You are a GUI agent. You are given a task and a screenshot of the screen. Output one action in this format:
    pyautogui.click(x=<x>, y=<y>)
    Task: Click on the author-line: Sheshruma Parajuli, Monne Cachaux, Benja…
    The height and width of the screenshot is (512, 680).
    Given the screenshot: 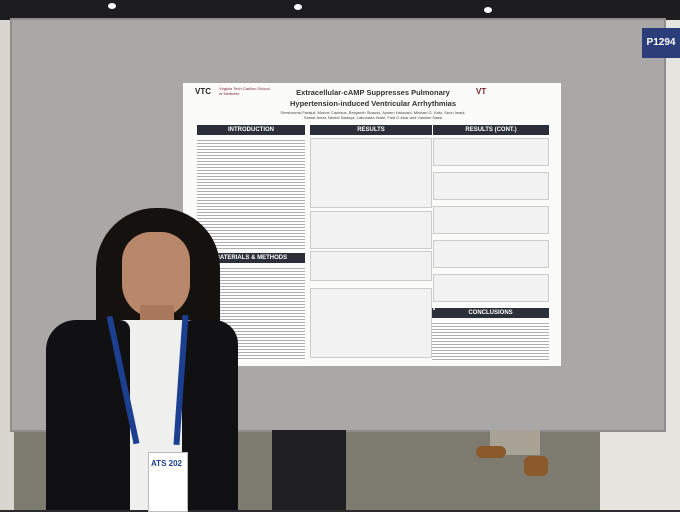 What is the action you would take?
    pyautogui.click(x=373, y=112)
    